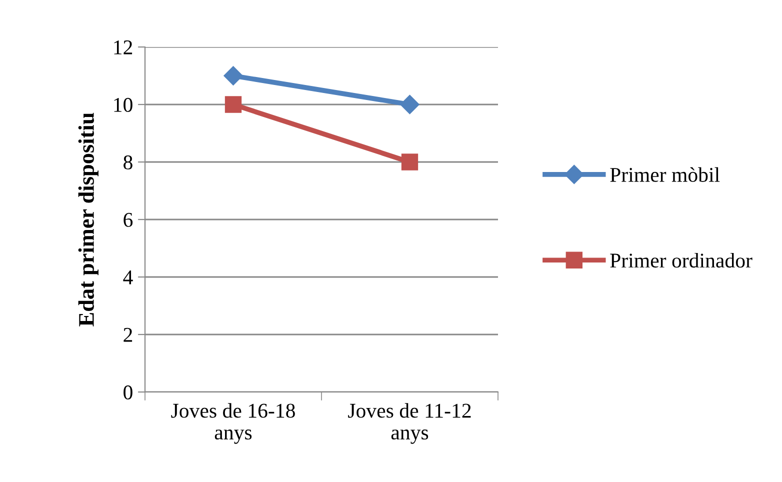 This screenshot has height=482, width=782. I want to click on y-tick-label: 8, so click(128, 162).